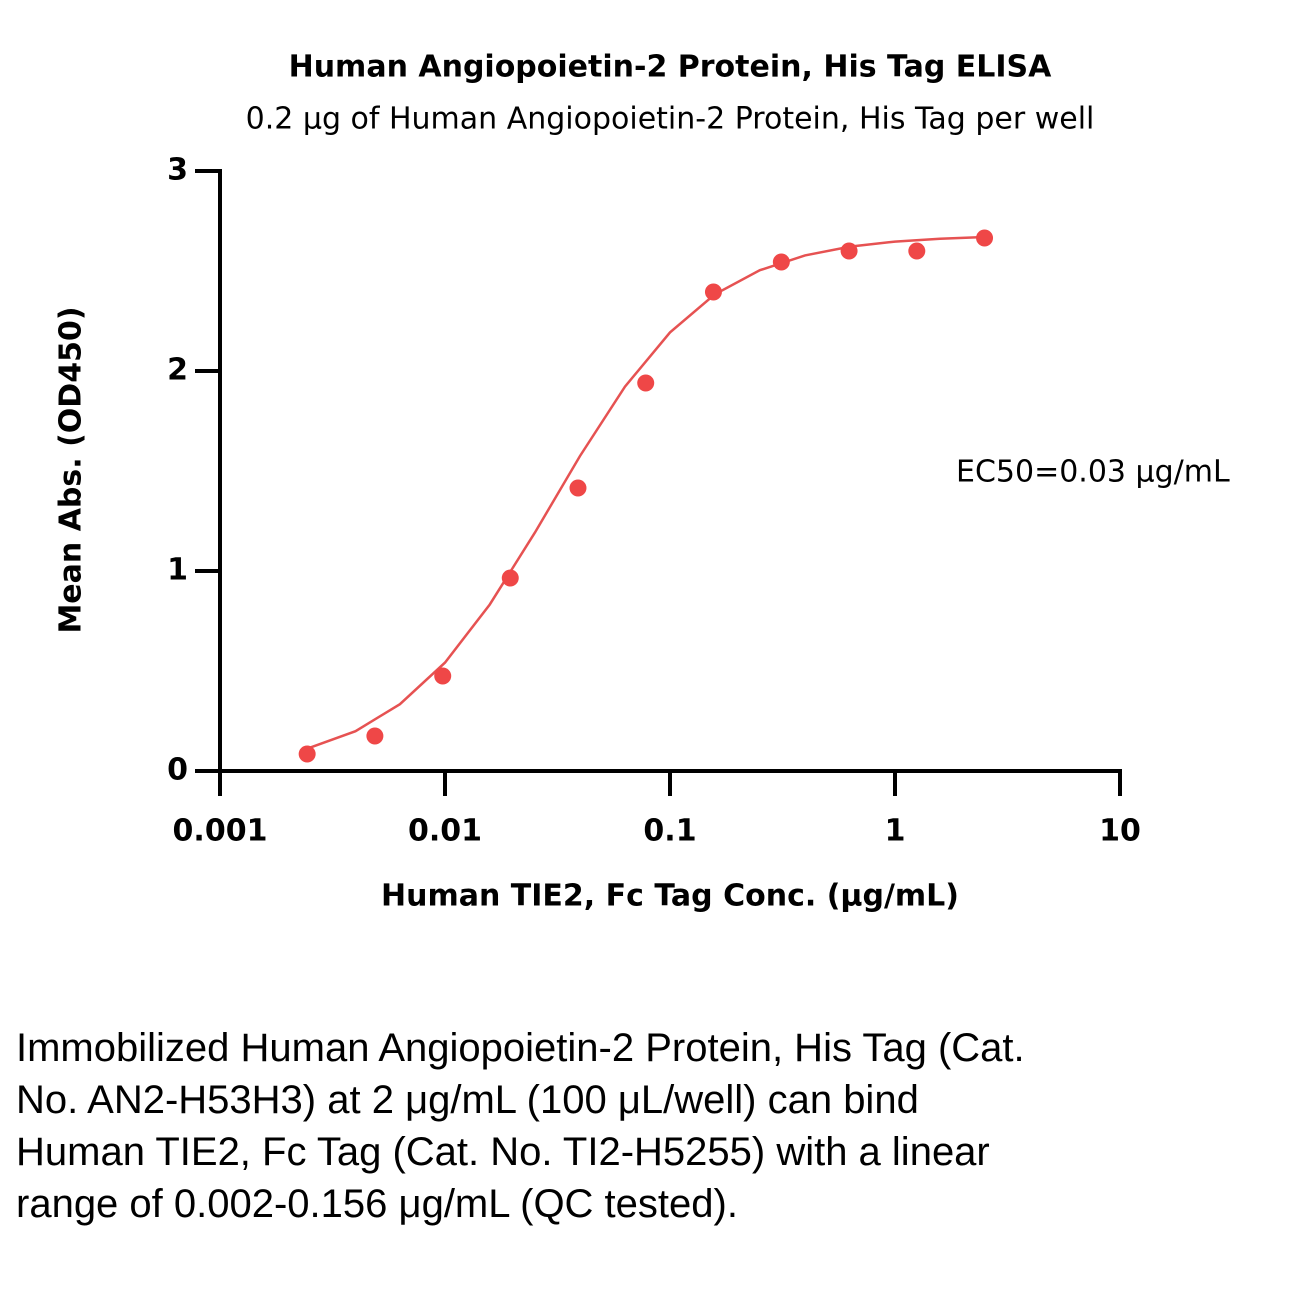 The height and width of the screenshot is (1299, 1298). I want to click on x-tick-label: 0.1, so click(669, 831).